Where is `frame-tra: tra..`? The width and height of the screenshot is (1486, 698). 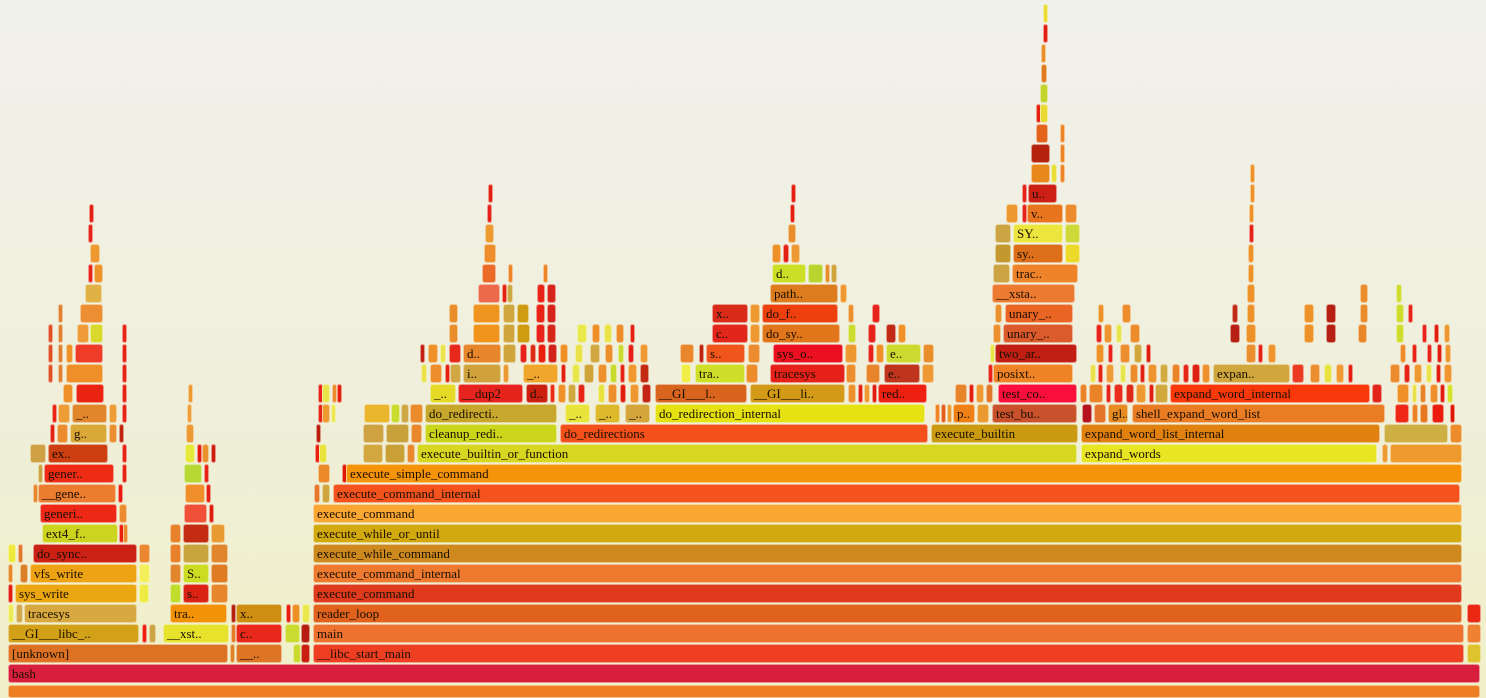 frame-tra: tra.. is located at coordinates (198, 613).